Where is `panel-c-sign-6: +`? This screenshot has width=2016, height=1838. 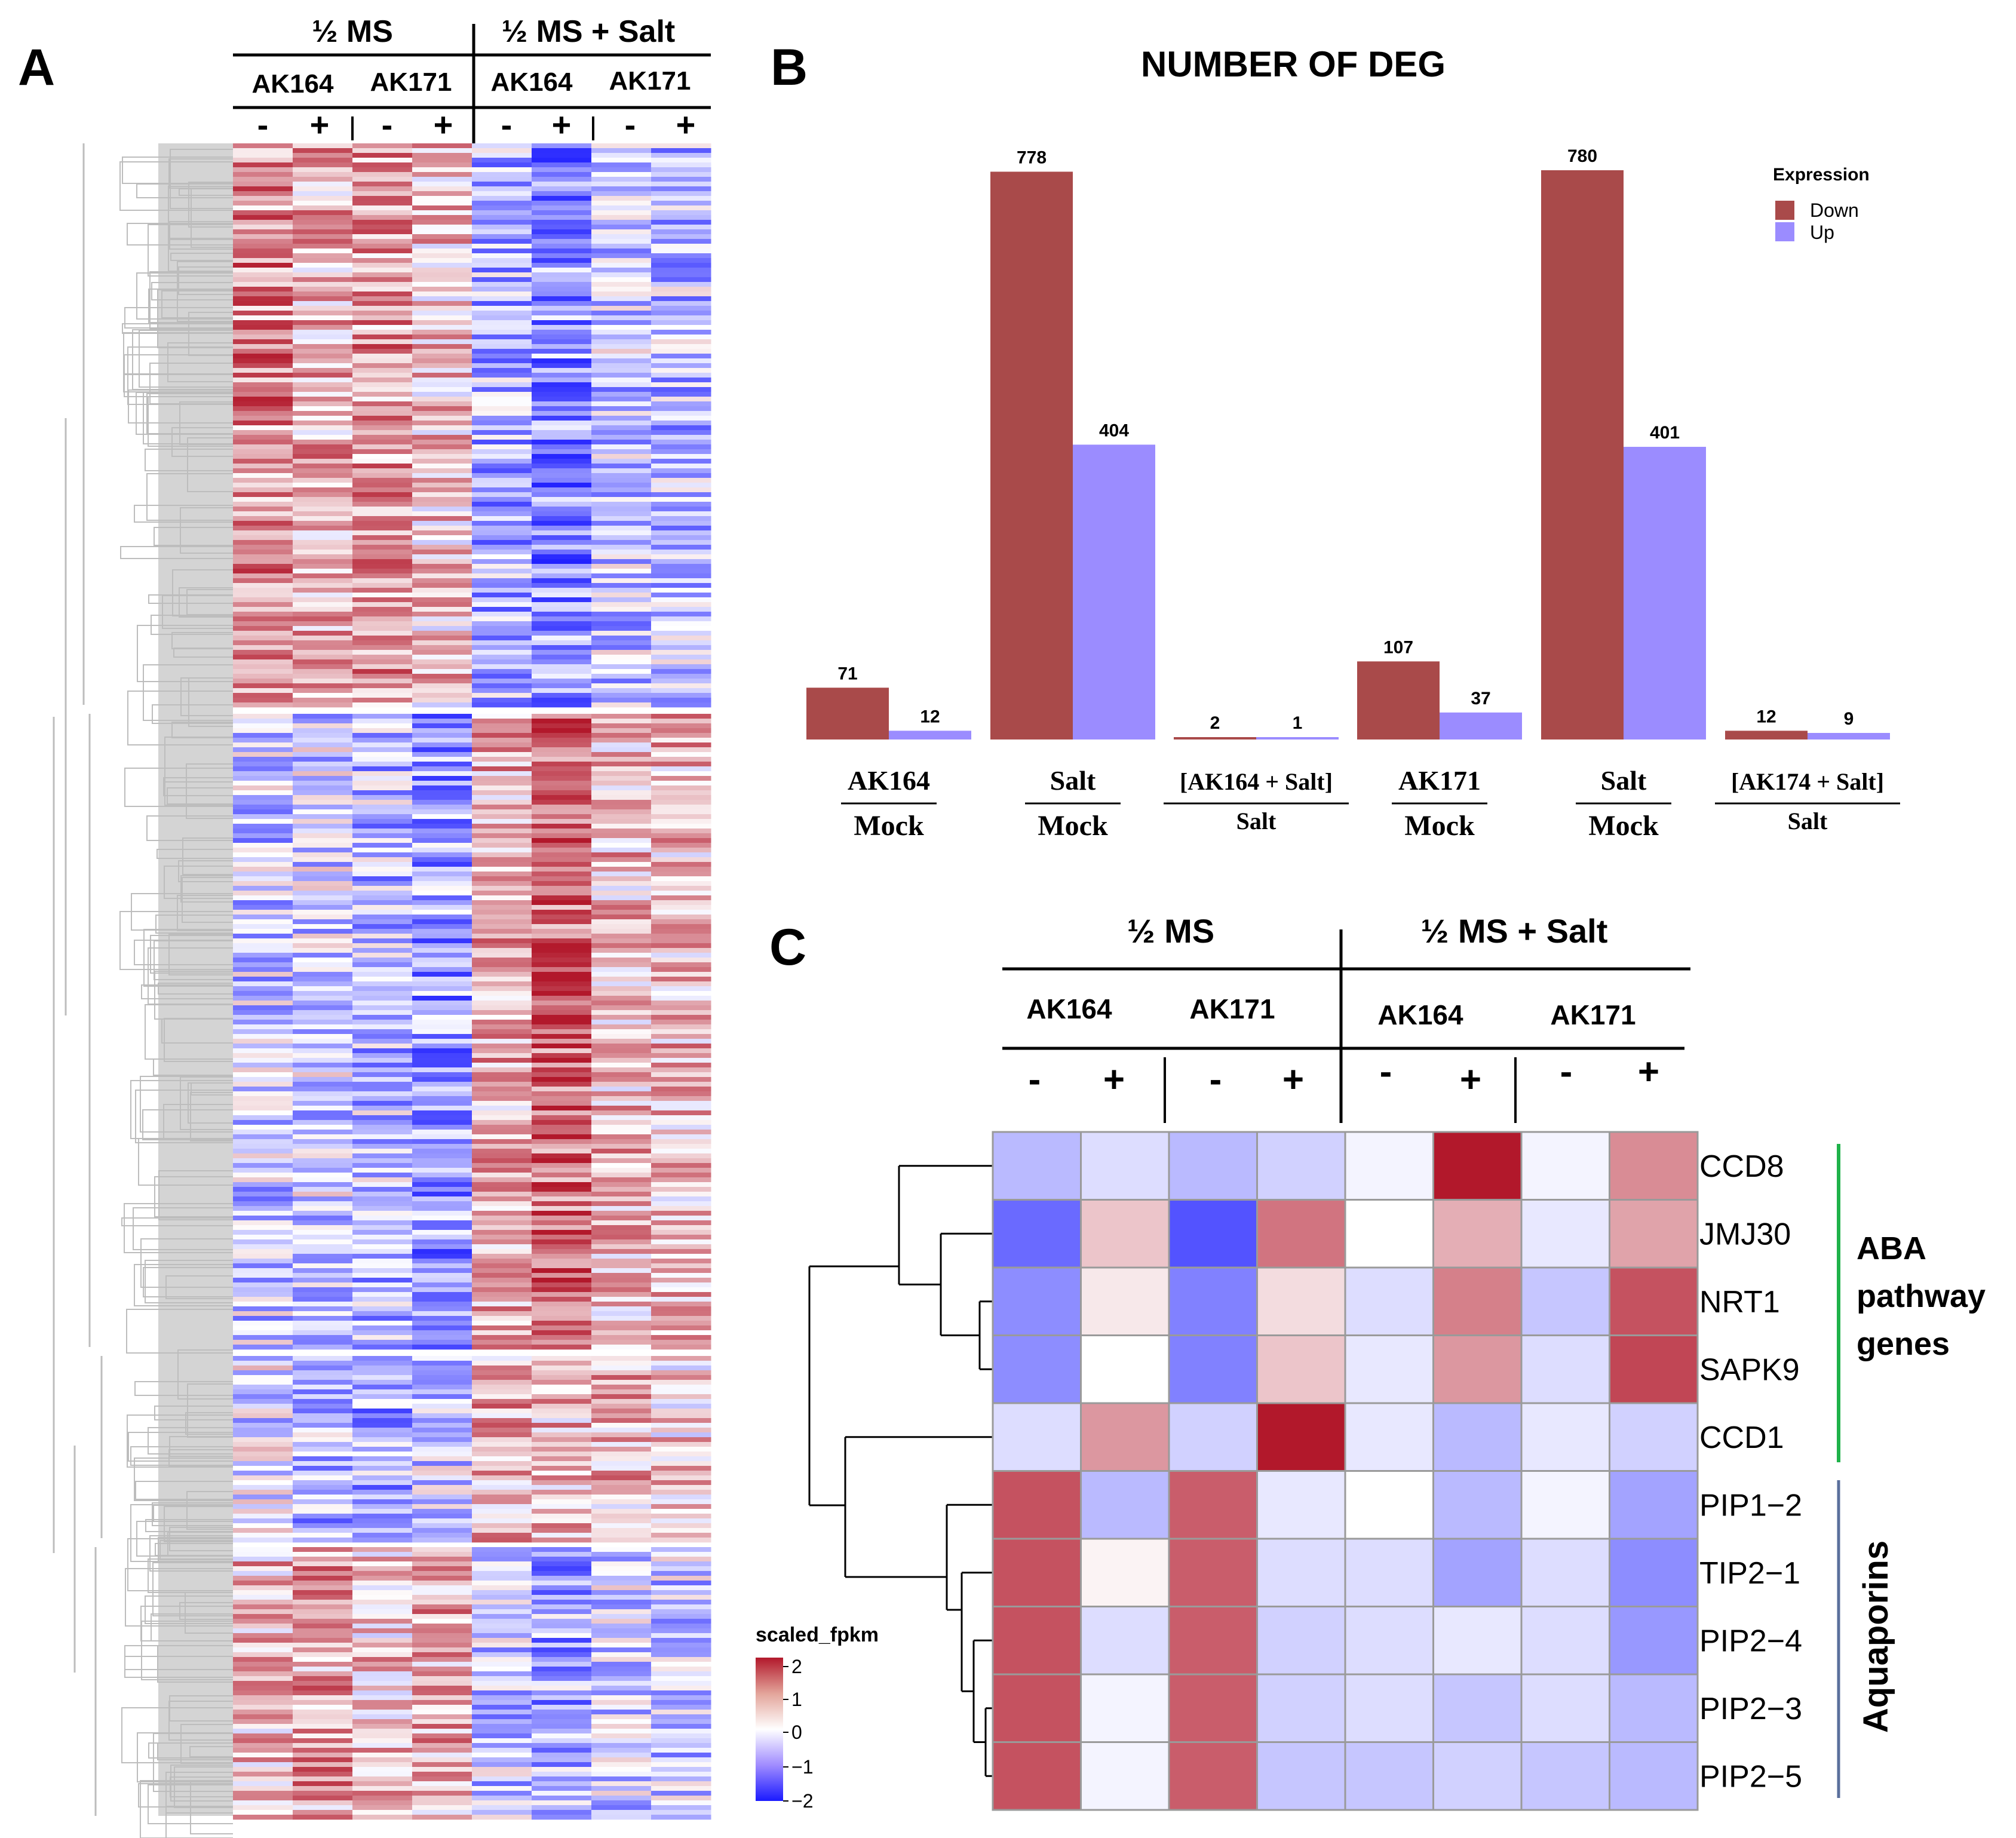
panel-c-sign-6: + is located at coordinates (1470, 1079).